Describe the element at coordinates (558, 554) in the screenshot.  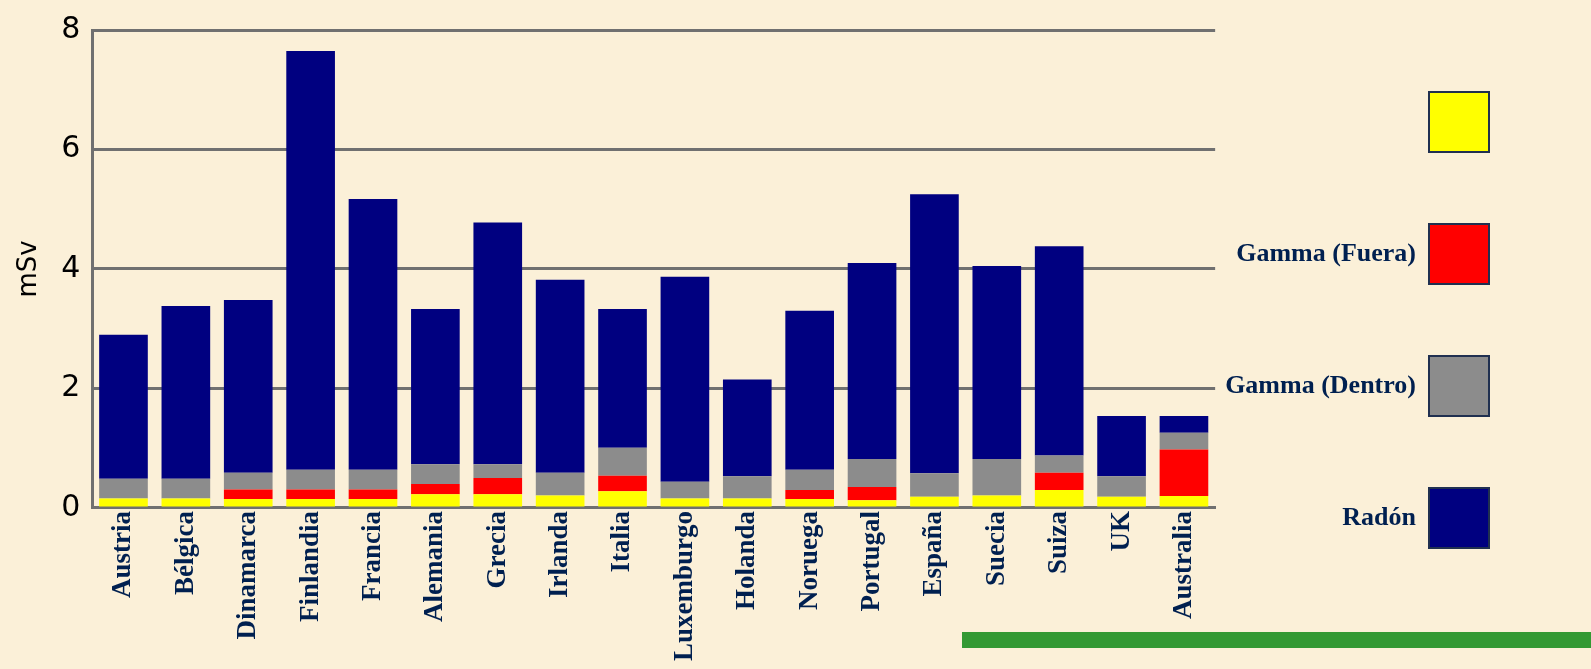
I see `x-tick-label: Irlanda` at that location.